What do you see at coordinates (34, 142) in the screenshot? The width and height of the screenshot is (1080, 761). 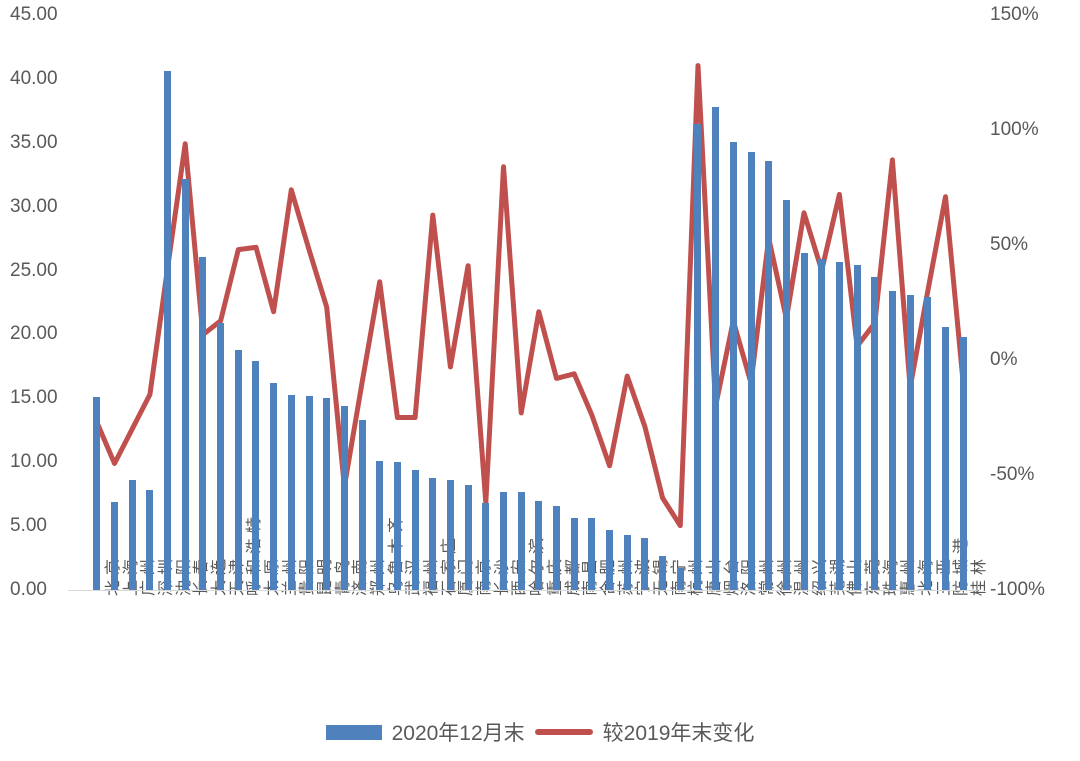 I see `left-axis-tick-label: 35.00` at bounding box center [34, 142].